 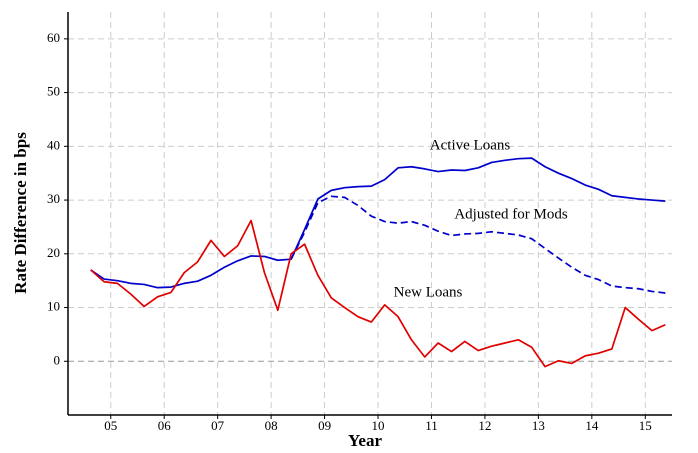 What do you see at coordinates (431, 425) in the screenshot?
I see `x-tick-label: 11` at bounding box center [431, 425].